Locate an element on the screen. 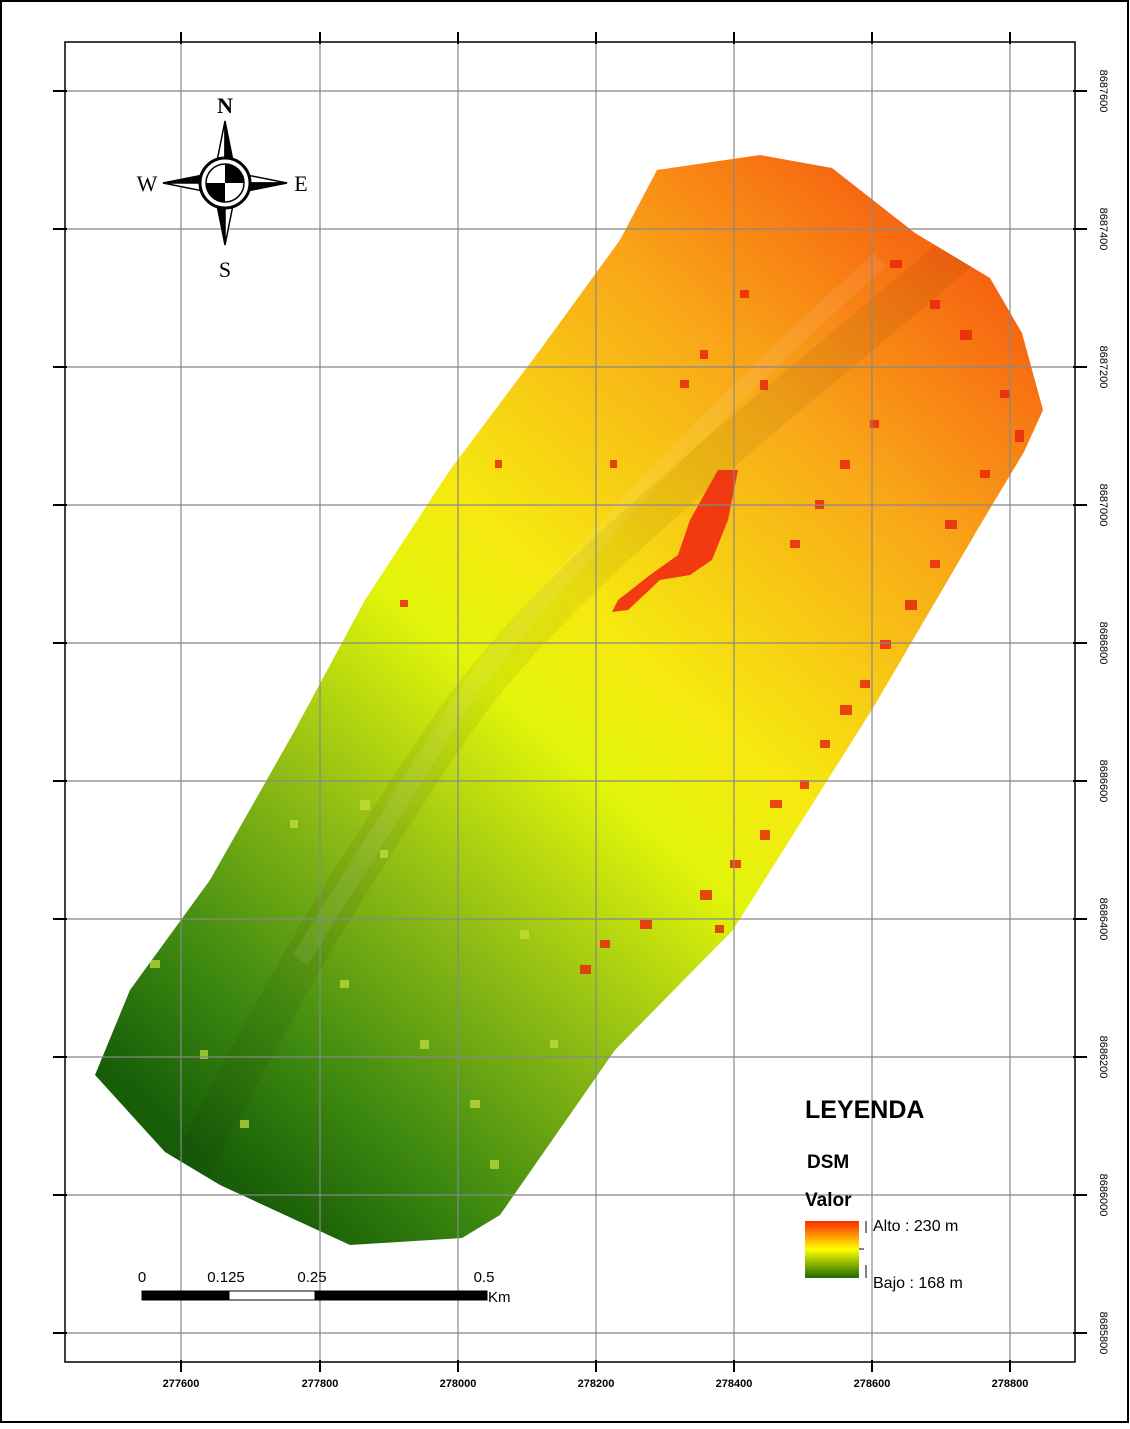 The height and width of the screenshot is (1429, 1130). scale-label-025: 0.25 is located at coordinates (311, 1277).